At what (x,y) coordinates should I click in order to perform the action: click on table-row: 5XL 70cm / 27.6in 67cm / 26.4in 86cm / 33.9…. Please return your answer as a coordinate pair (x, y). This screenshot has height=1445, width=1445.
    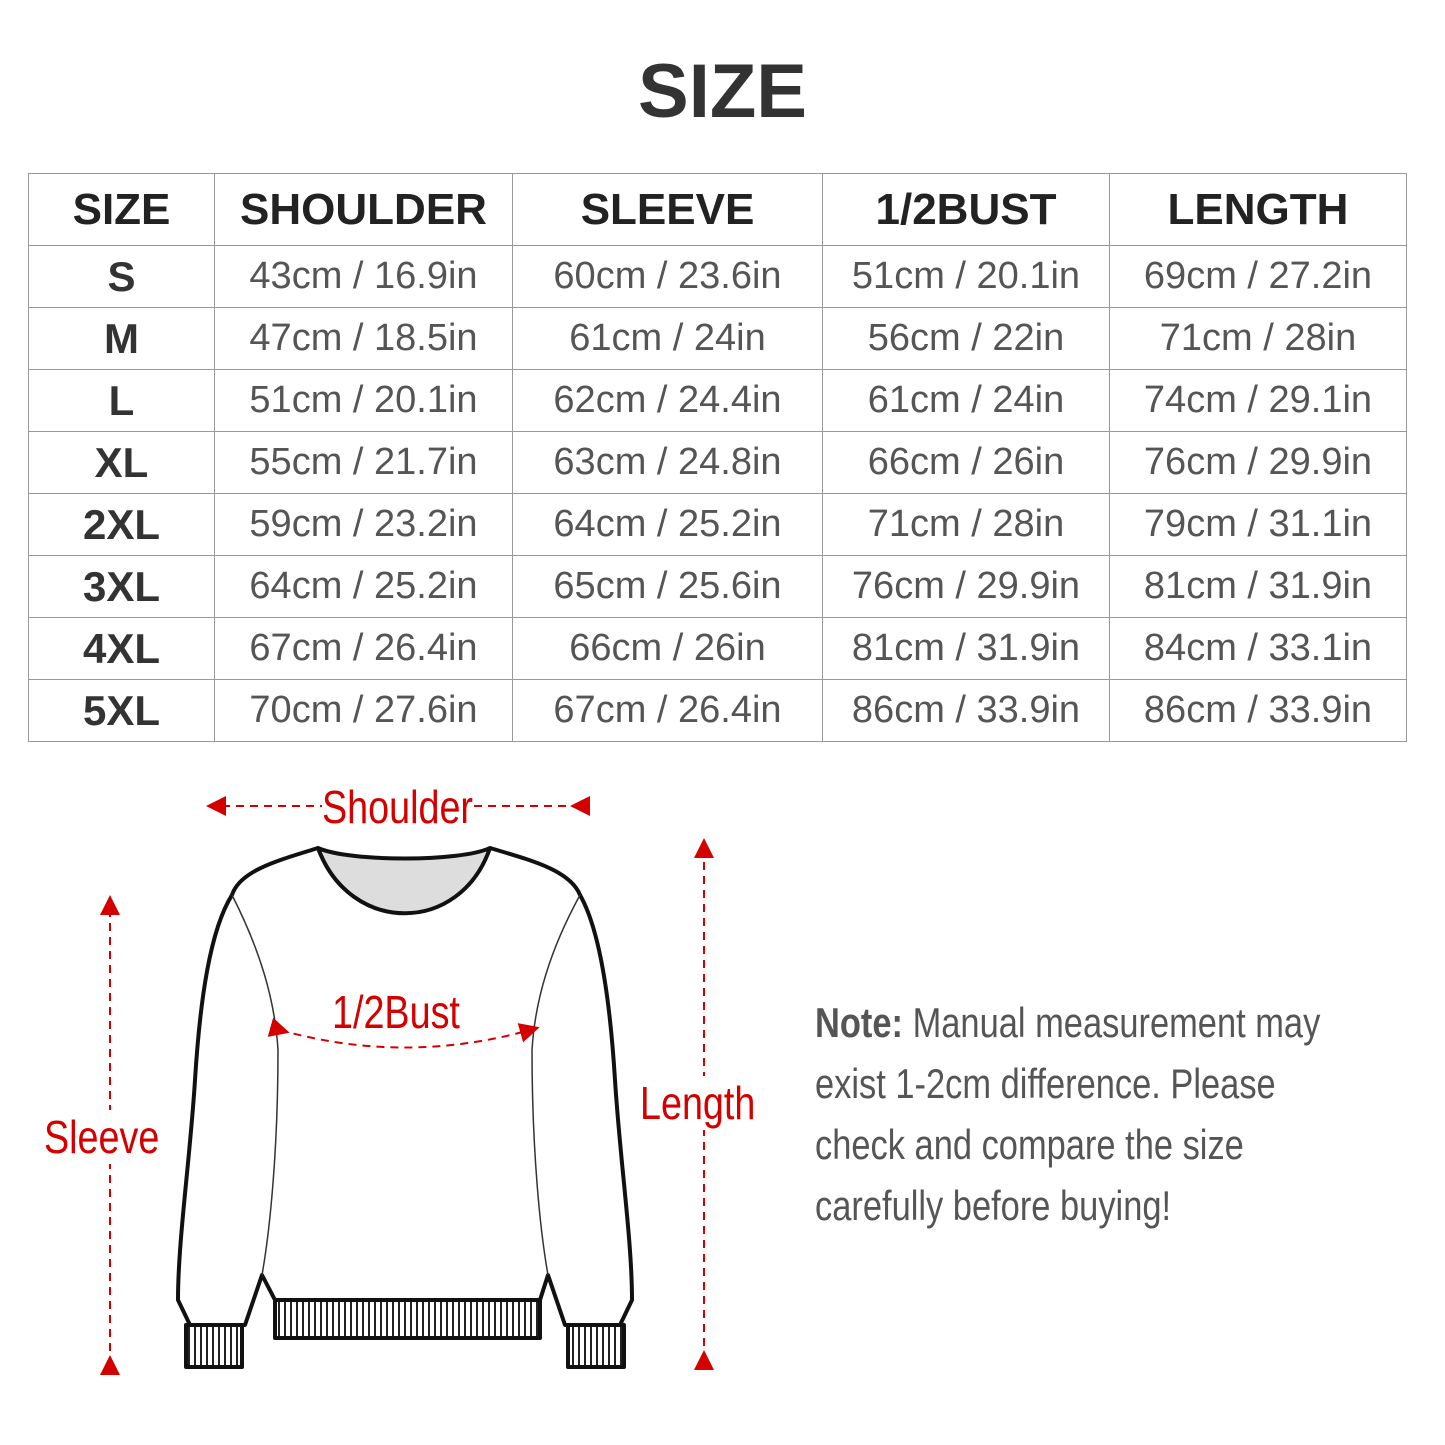
    Looking at the image, I should click on (717, 710).